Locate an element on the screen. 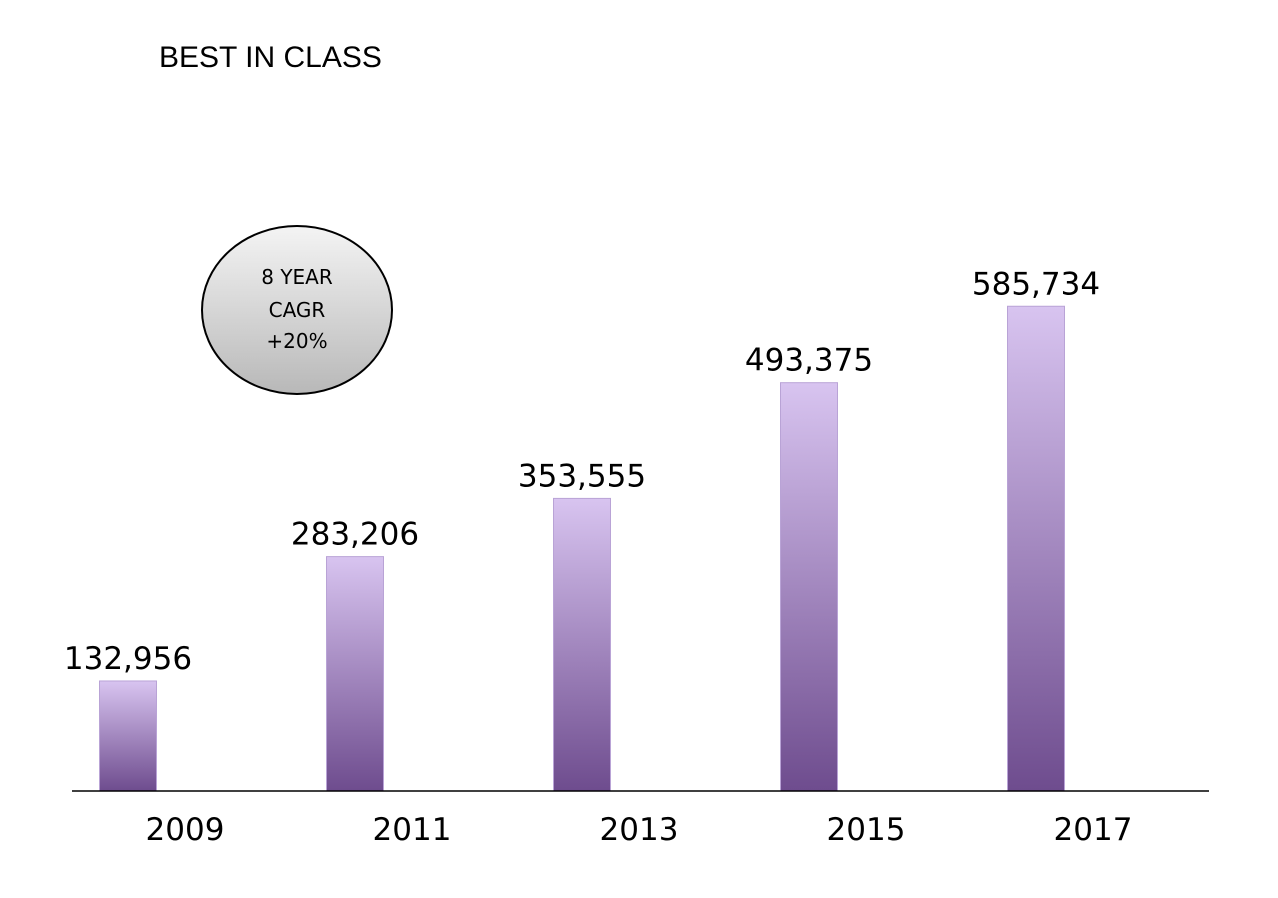  cagr-badge-line-3: +20% is located at coordinates (296, 341).